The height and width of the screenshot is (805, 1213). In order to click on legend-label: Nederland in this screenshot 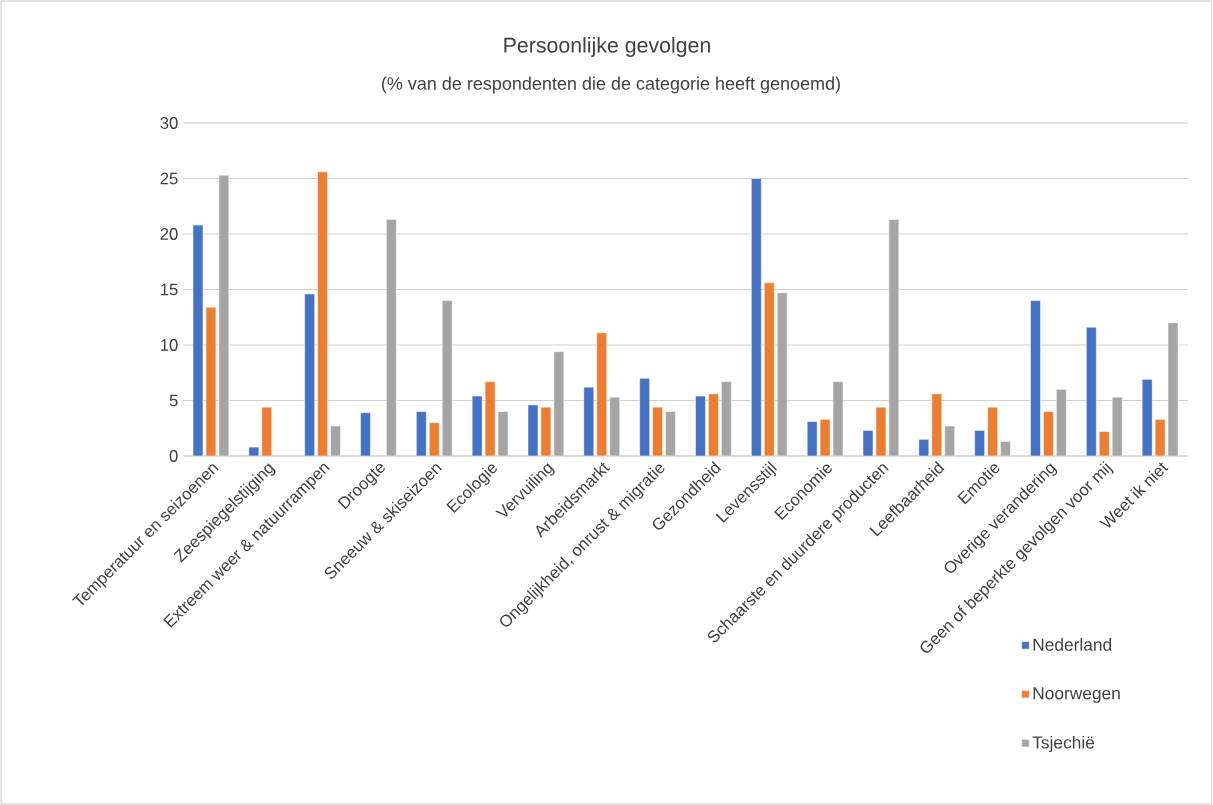, I will do `click(1072, 644)`.